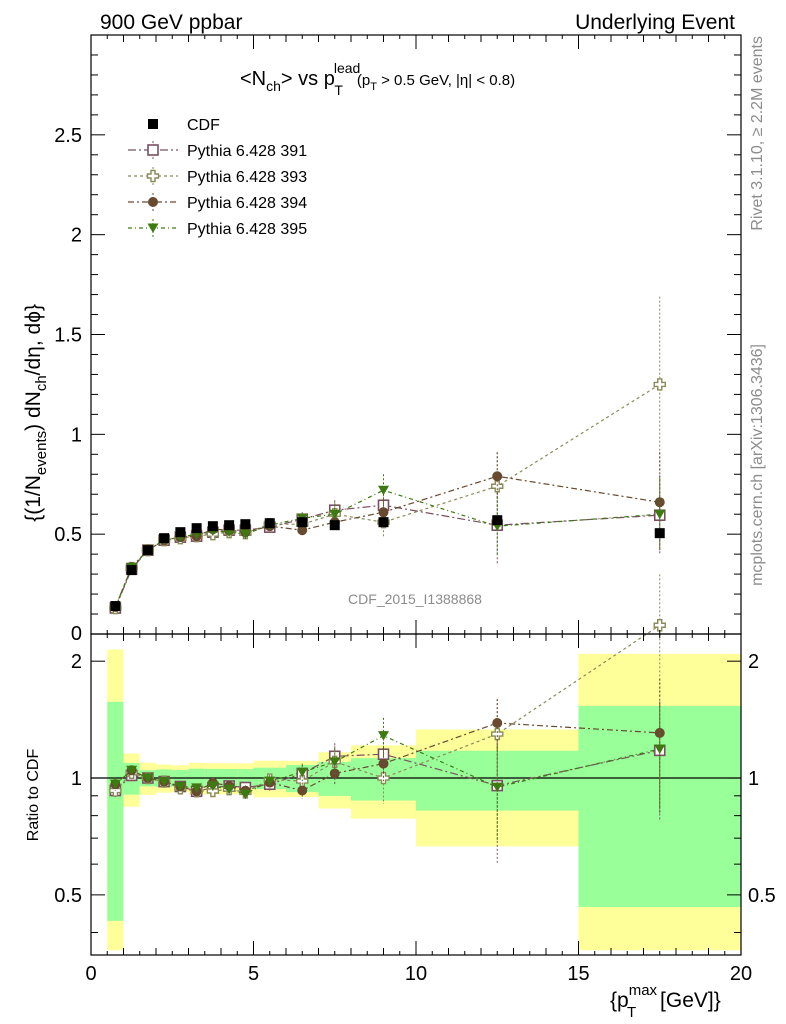 The image size is (786, 1024). Describe the element at coordinates (753, 662) in the screenshot. I see `ratio-y-tick-label-right: 2` at that location.